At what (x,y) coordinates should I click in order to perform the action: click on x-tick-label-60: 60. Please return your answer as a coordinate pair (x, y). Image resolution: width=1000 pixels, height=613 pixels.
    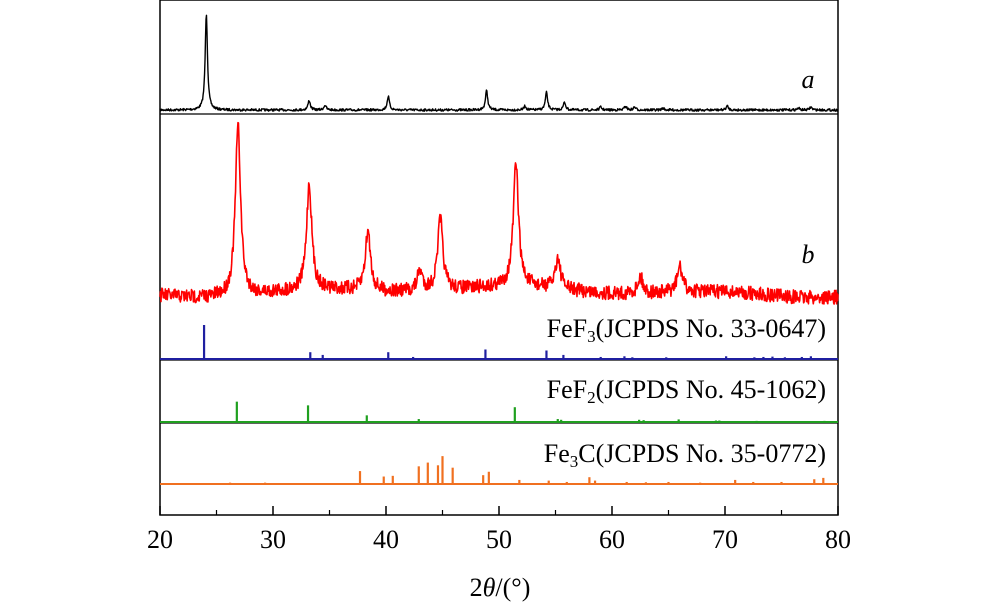
    Looking at the image, I should click on (612, 539).